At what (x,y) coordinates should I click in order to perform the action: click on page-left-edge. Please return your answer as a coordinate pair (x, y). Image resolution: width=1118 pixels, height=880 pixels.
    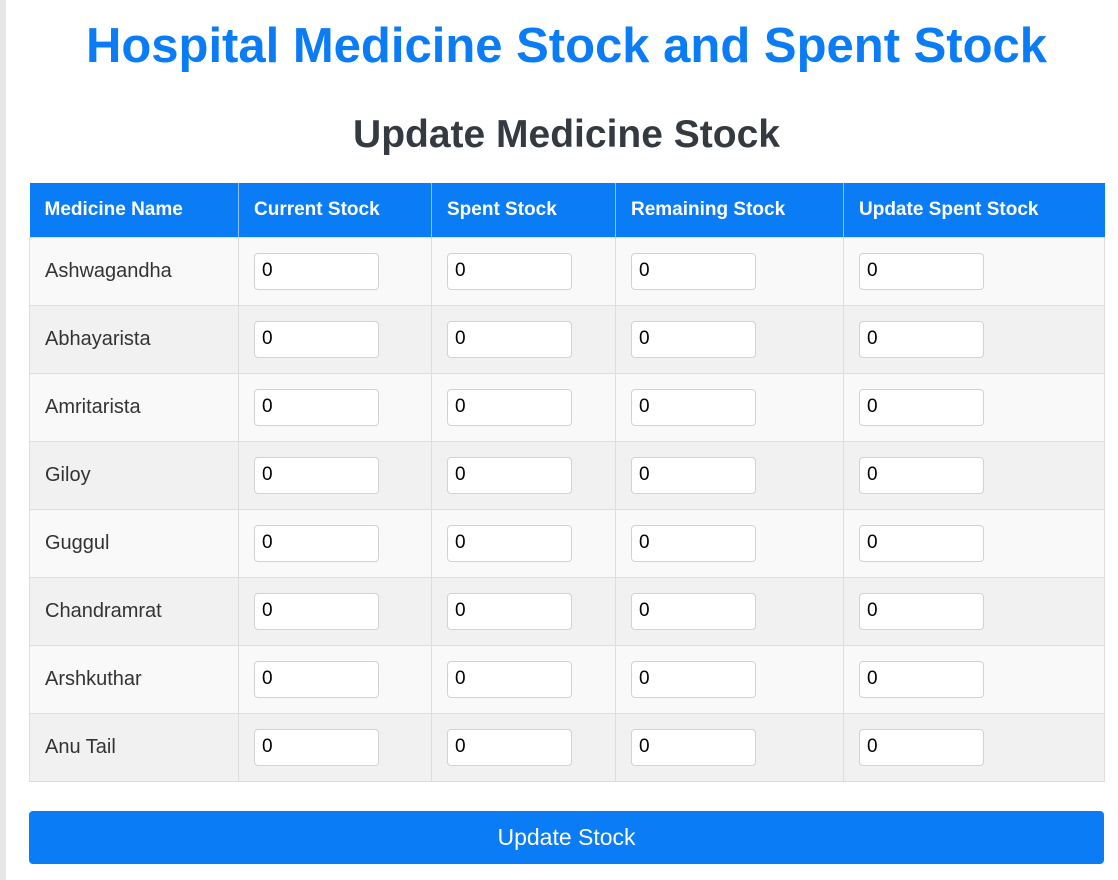
    Looking at the image, I should click on (3, 440).